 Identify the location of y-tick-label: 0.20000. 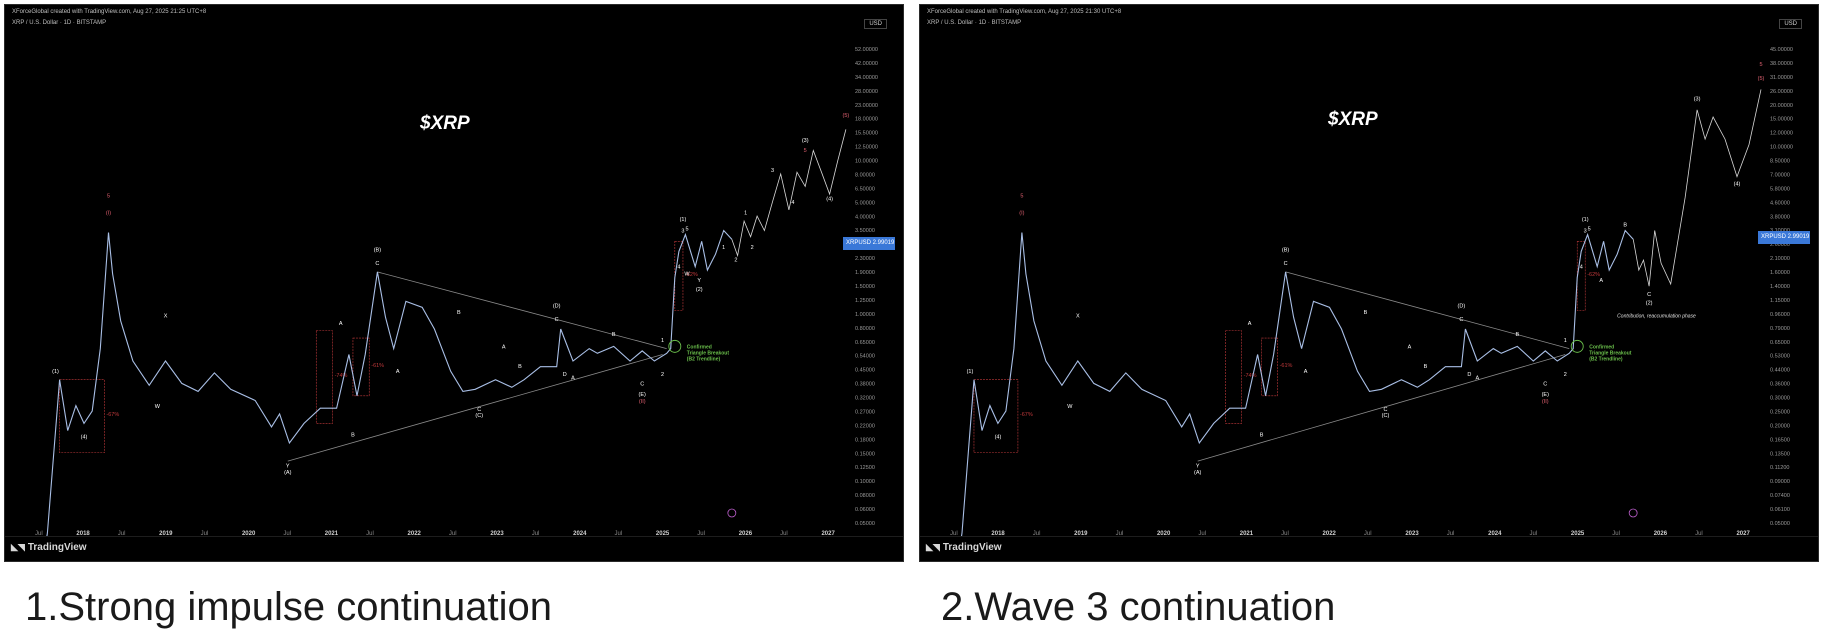
(1780, 426).